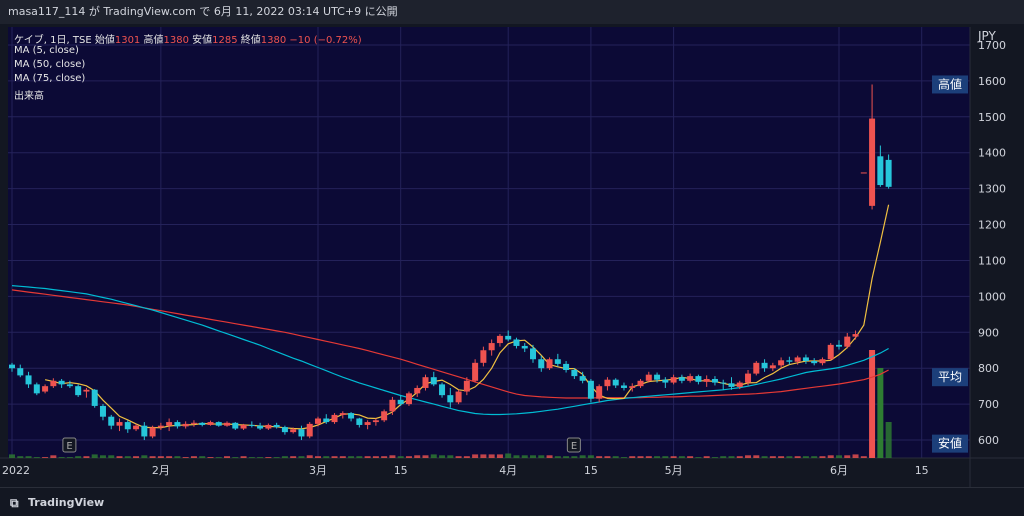 The image size is (1024, 516). I want to click on legend-close: 1380, so click(273, 40).